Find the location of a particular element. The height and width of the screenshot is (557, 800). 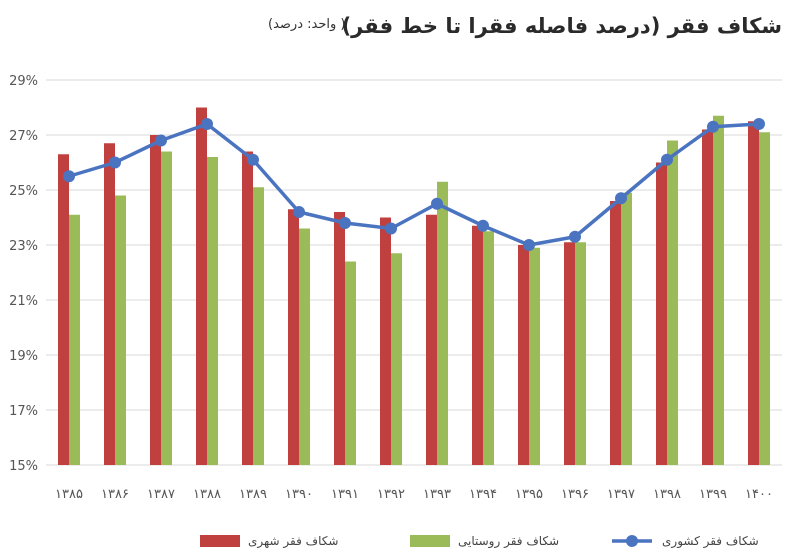

y-tick-label: 23% is located at coordinates (23, 246).